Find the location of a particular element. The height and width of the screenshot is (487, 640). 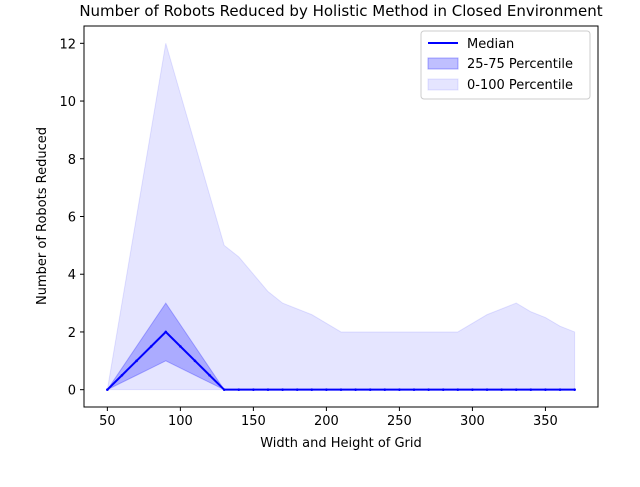

y-tick-label: 6 is located at coordinates (72, 218).